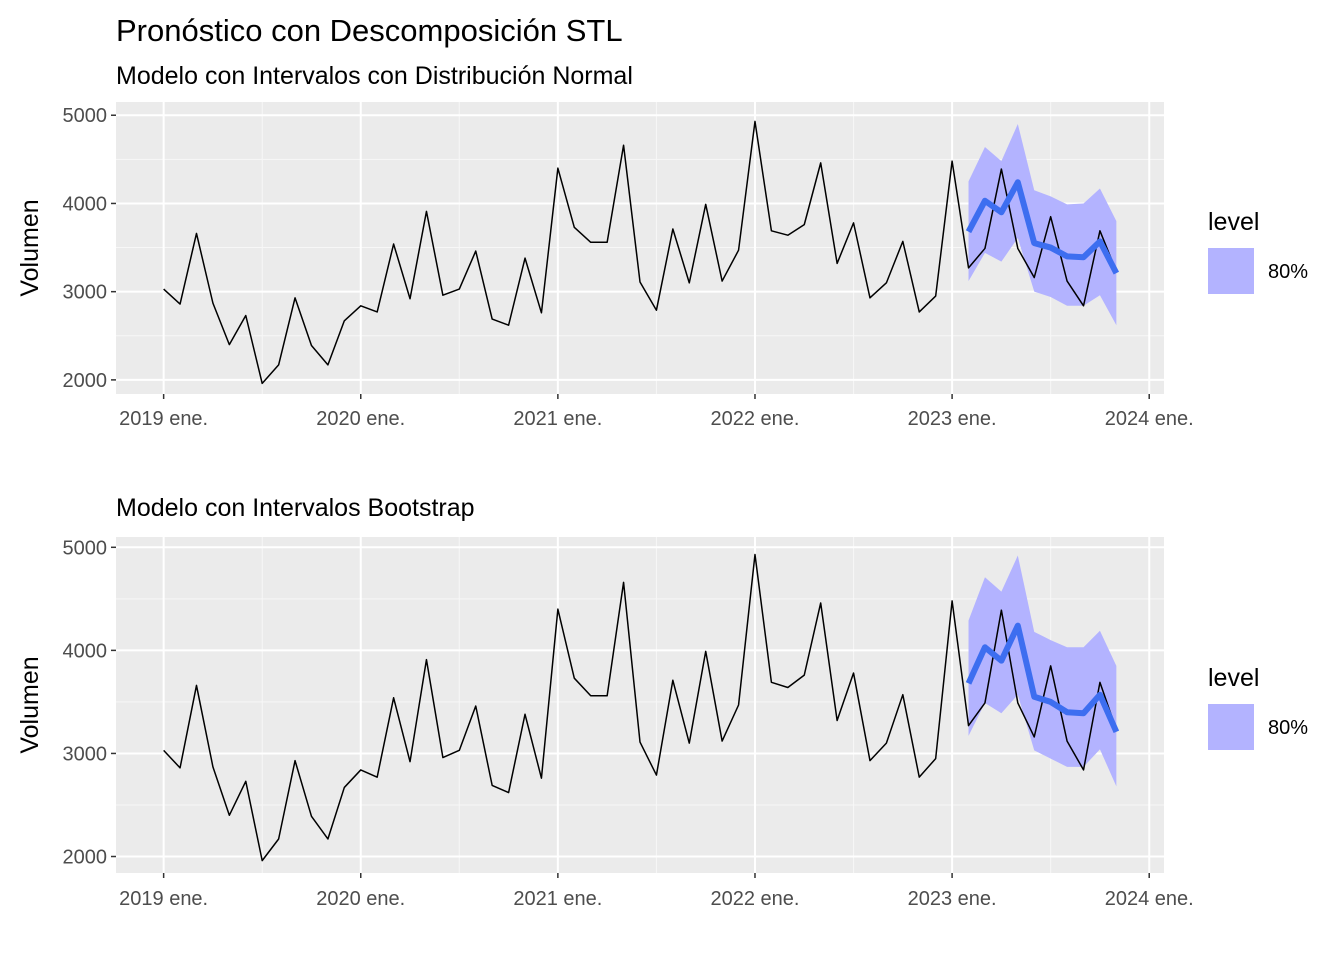 The width and height of the screenshot is (1344, 960). Describe the element at coordinates (295, 508) in the screenshot. I see `panel-subtitle: Modelo con Intervalos Bootstrap` at that location.